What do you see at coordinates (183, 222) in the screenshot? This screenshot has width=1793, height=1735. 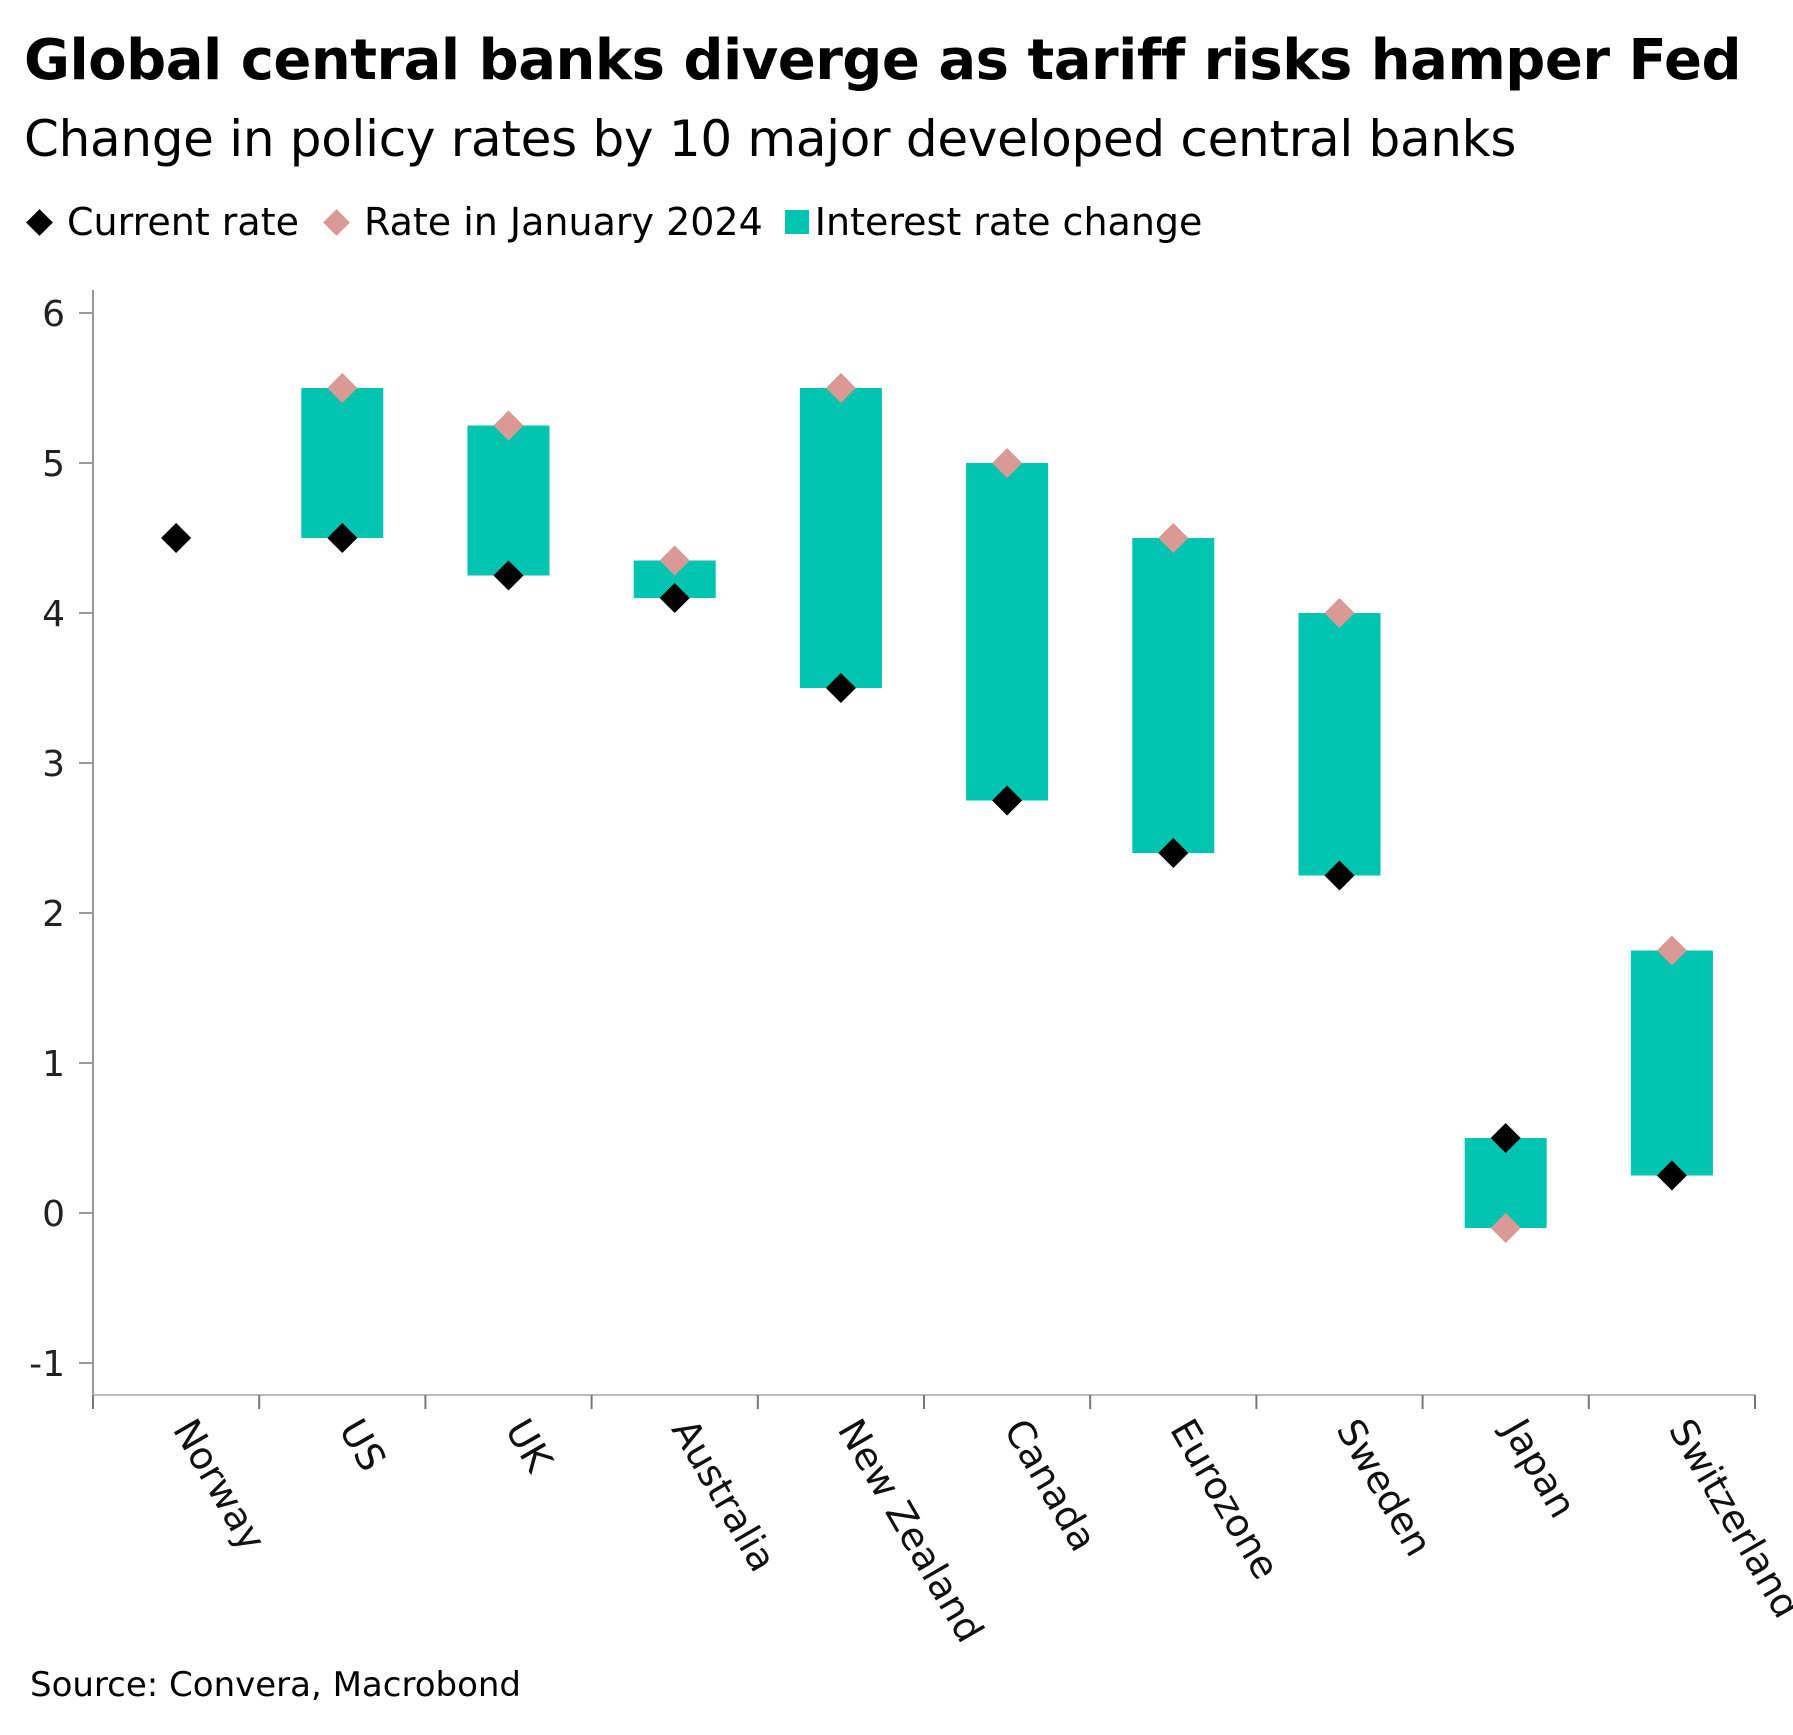 I see `legend-current-label: Current rate` at bounding box center [183, 222].